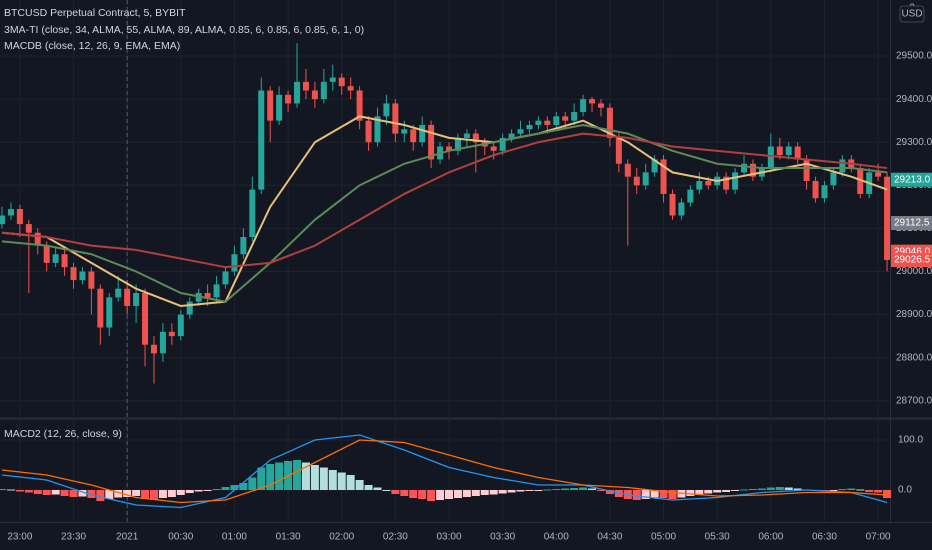  I want to click on currency-badge, so click(912, 14).